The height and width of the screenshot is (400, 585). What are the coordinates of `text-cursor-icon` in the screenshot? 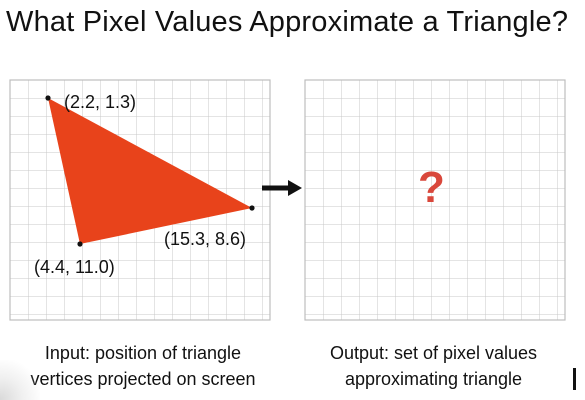 It's located at (574, 379).